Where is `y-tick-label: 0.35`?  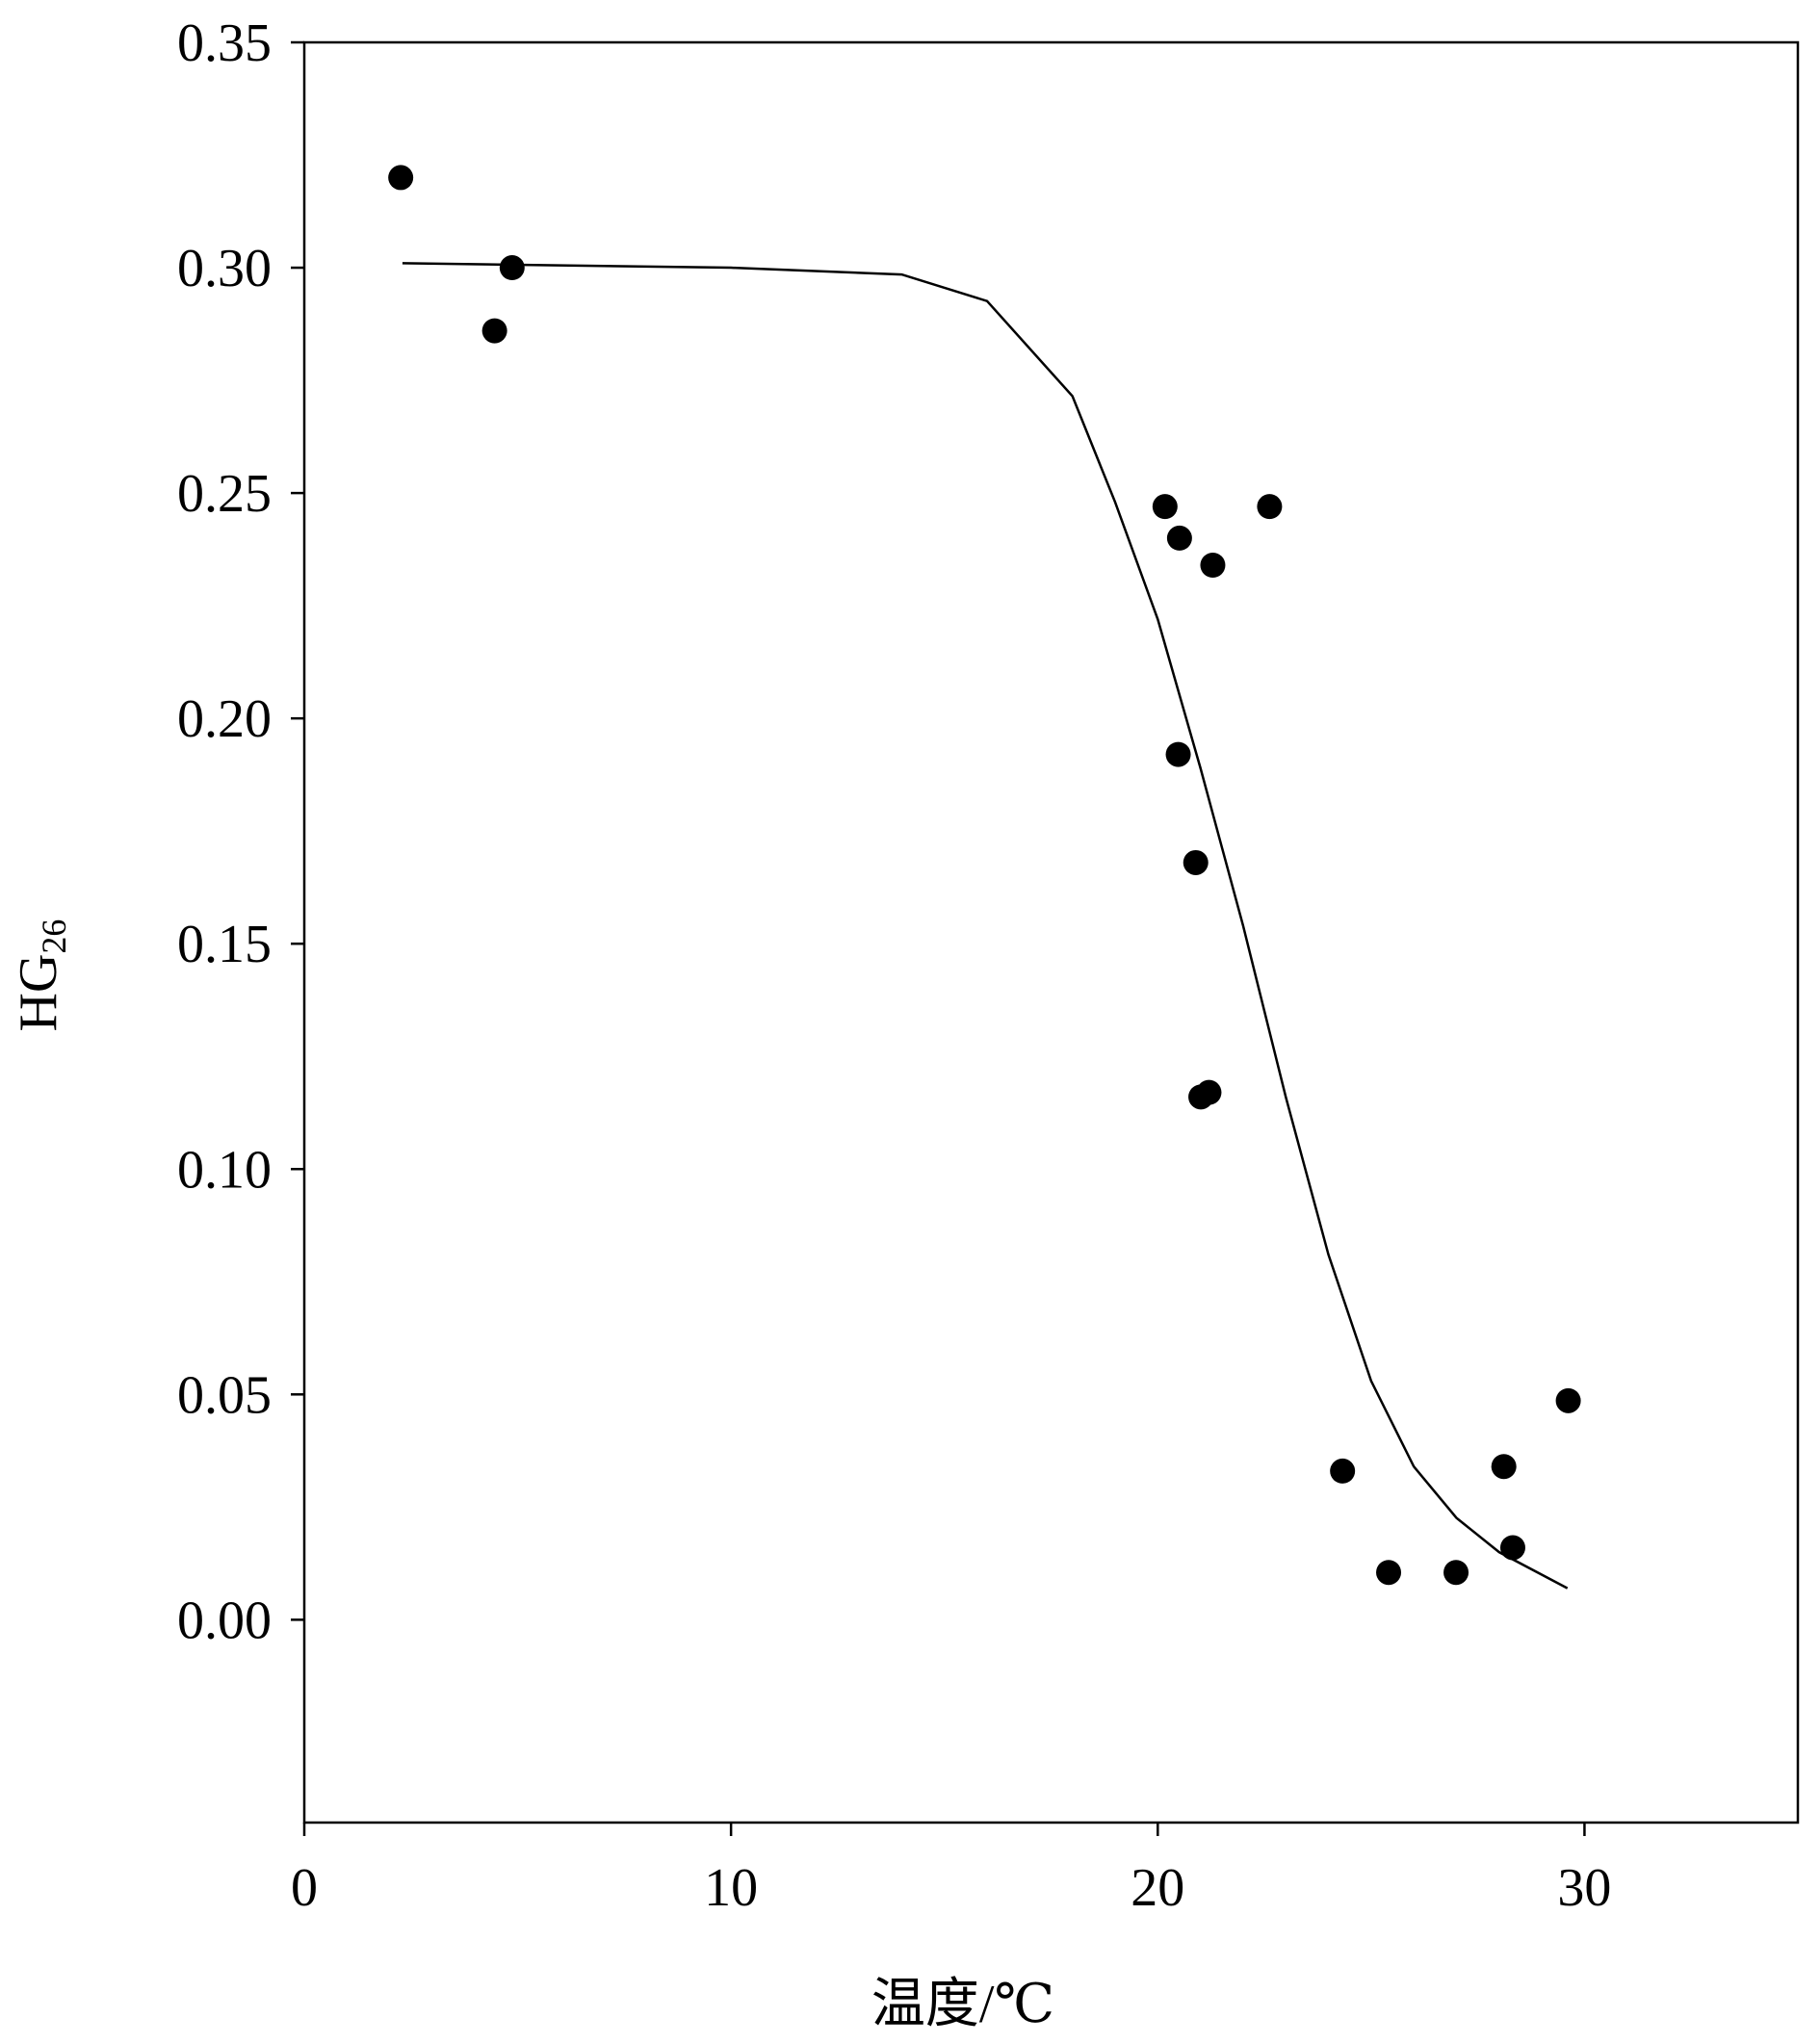 y-tick-label: 0.35 is located at coordinates (225, 43).